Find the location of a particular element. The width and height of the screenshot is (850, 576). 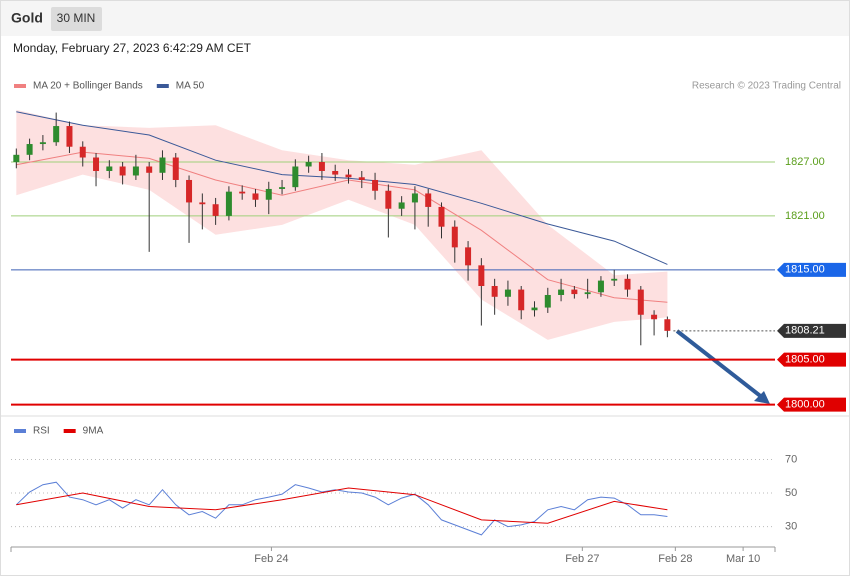

interval-badge is located at coordinates (76, 19).